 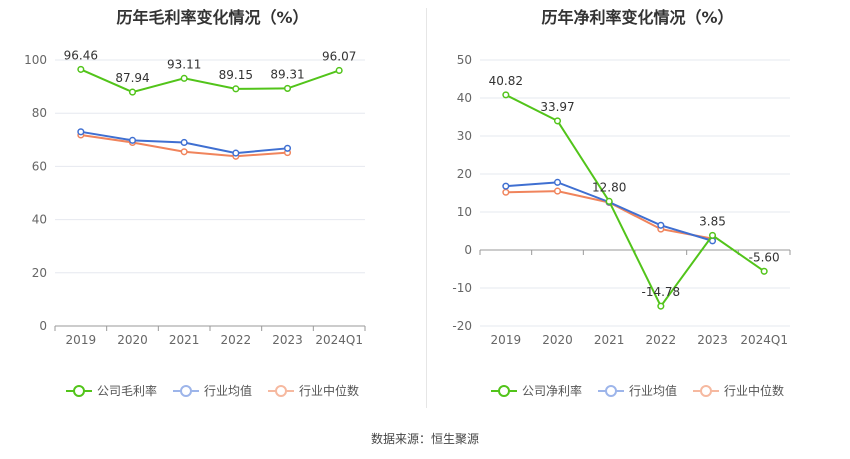 I want to click on data-label: 93.11, so click(x=184, y=64).